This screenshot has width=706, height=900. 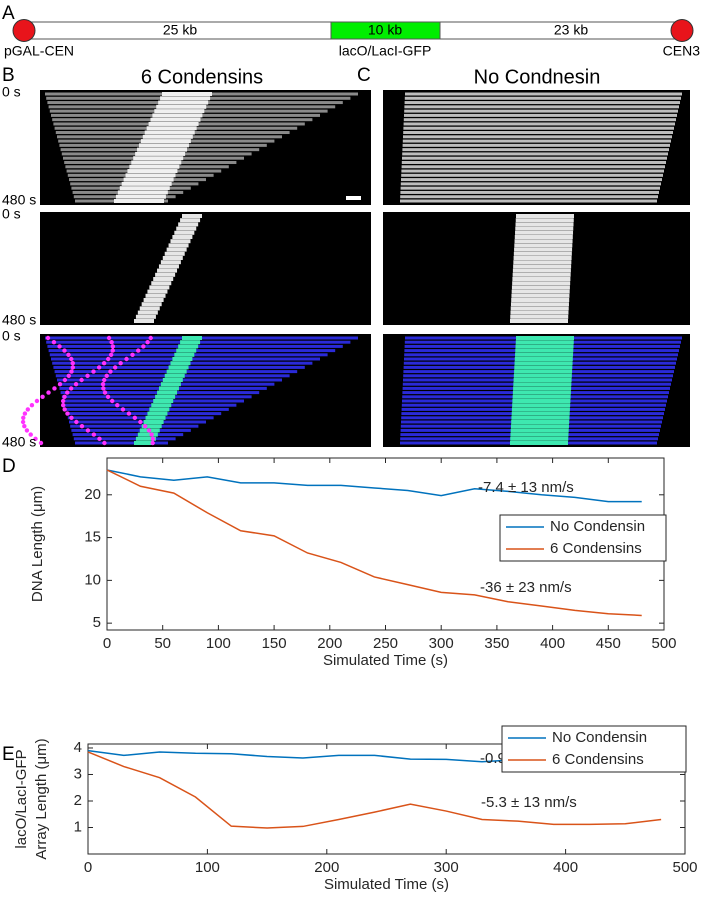 I want to click on x-tick-label: 150, so click(x=274, y=643).